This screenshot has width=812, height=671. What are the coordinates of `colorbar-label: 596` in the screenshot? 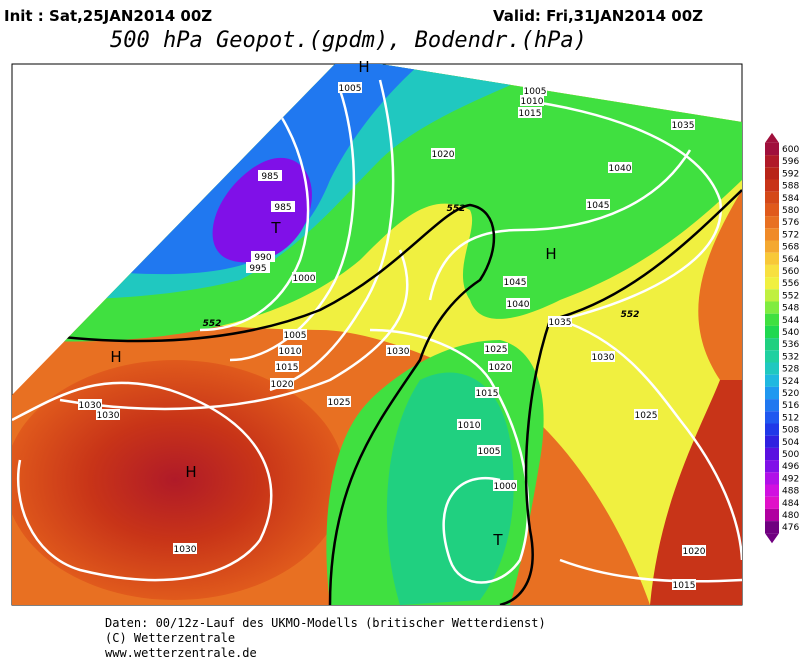 It's located at (790, 162).